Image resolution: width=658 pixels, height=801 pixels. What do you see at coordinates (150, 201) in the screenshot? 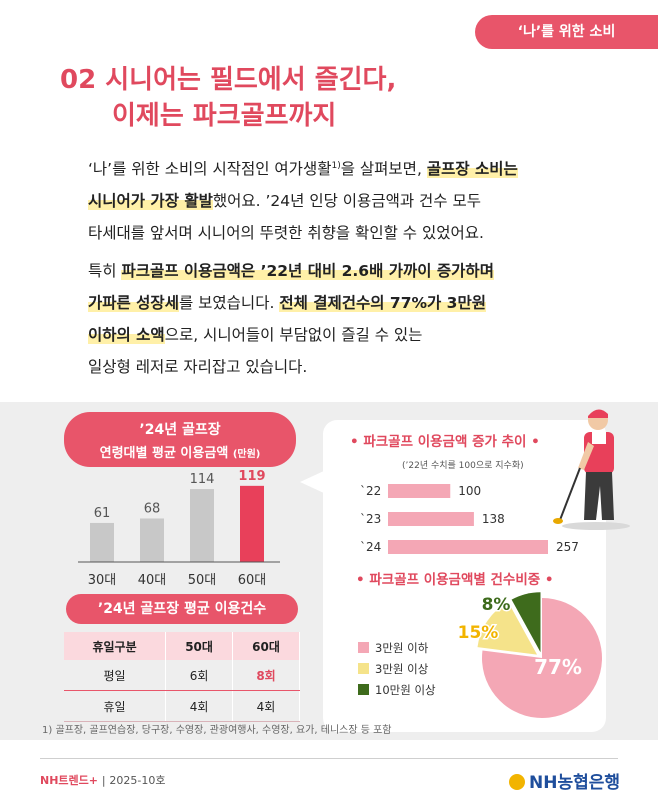
I see `para1-highlight-2: 시니어가 가장 활발` at bounding box center [150, 201].